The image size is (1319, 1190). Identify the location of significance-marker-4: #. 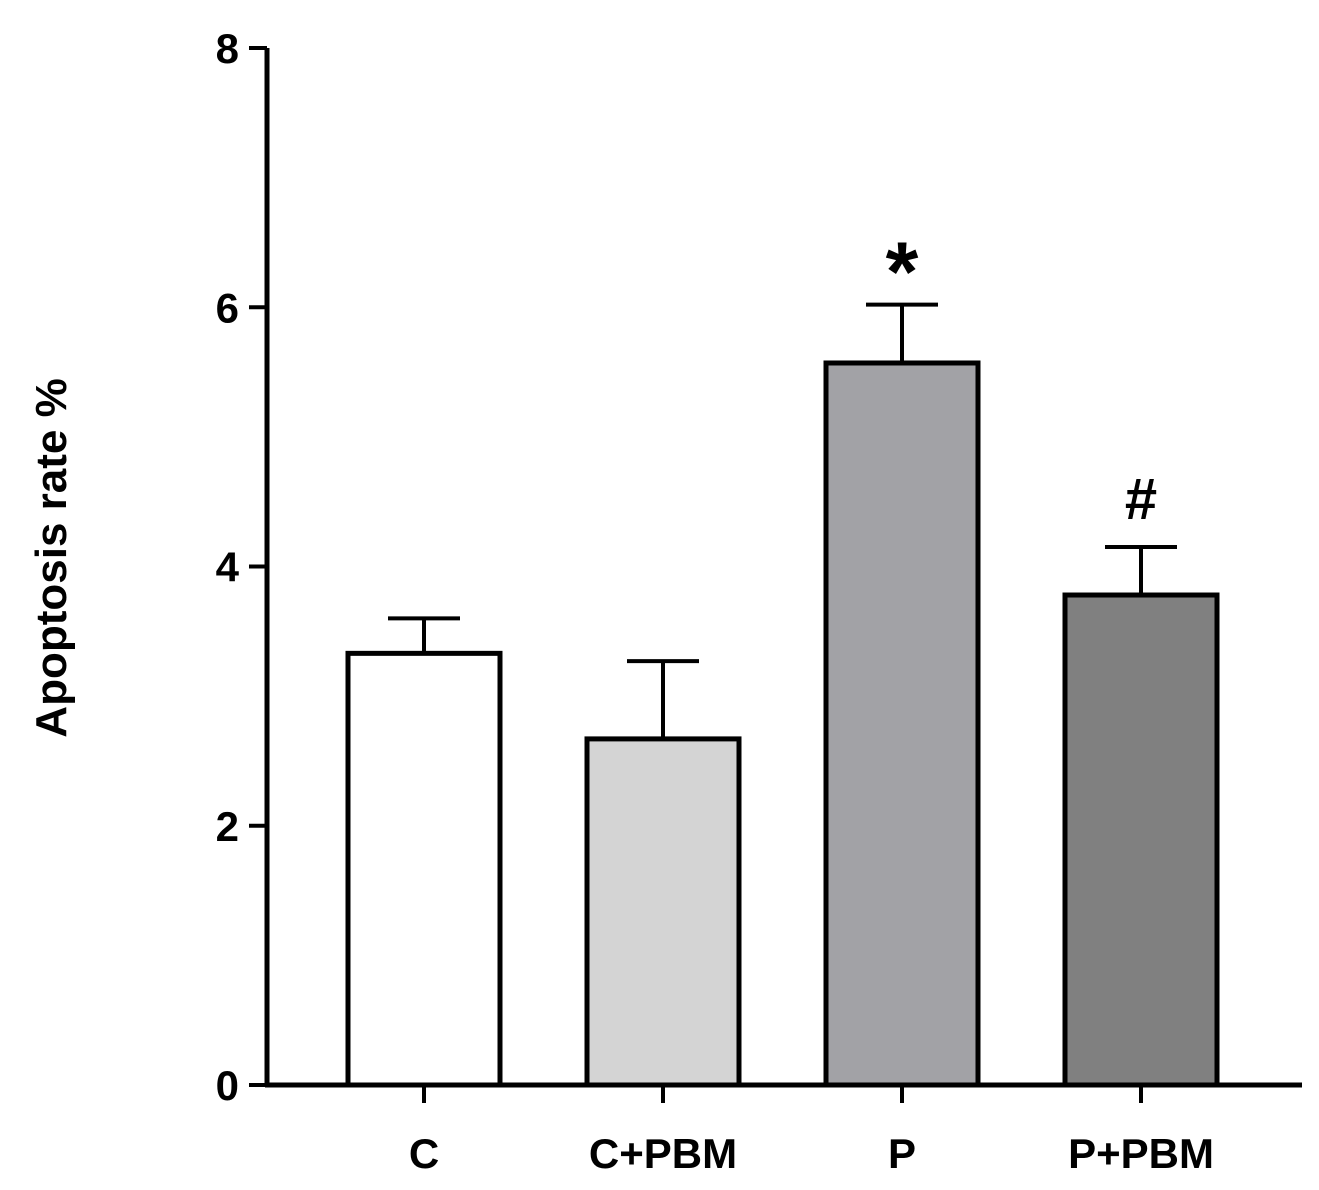
(1141, 499).